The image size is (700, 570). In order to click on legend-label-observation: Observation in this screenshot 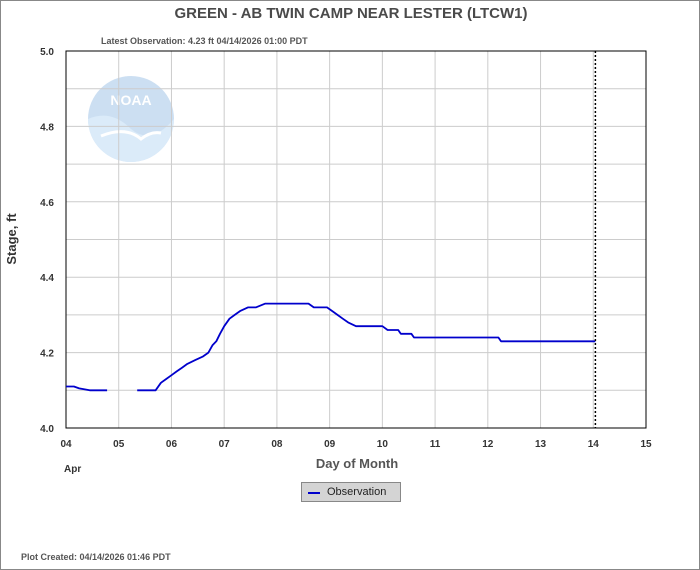, I will do `click(357, 492)`.